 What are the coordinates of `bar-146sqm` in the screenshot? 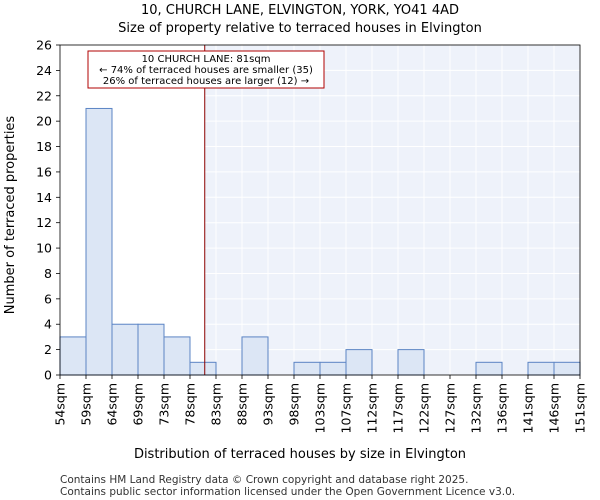 It's located at (567, 368).